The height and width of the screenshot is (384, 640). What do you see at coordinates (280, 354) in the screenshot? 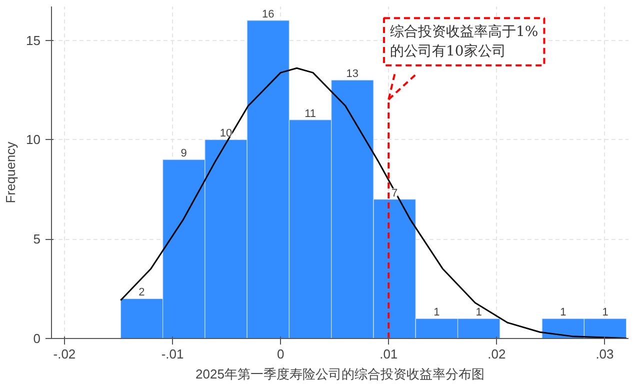
I see `x-tick-label: 0` at bounding box center [280, 354].